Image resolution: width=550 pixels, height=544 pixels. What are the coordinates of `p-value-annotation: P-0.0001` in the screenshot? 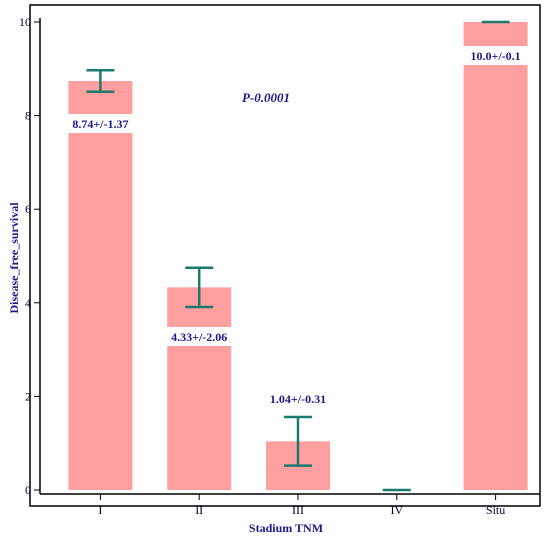 It's located at (266, 97).